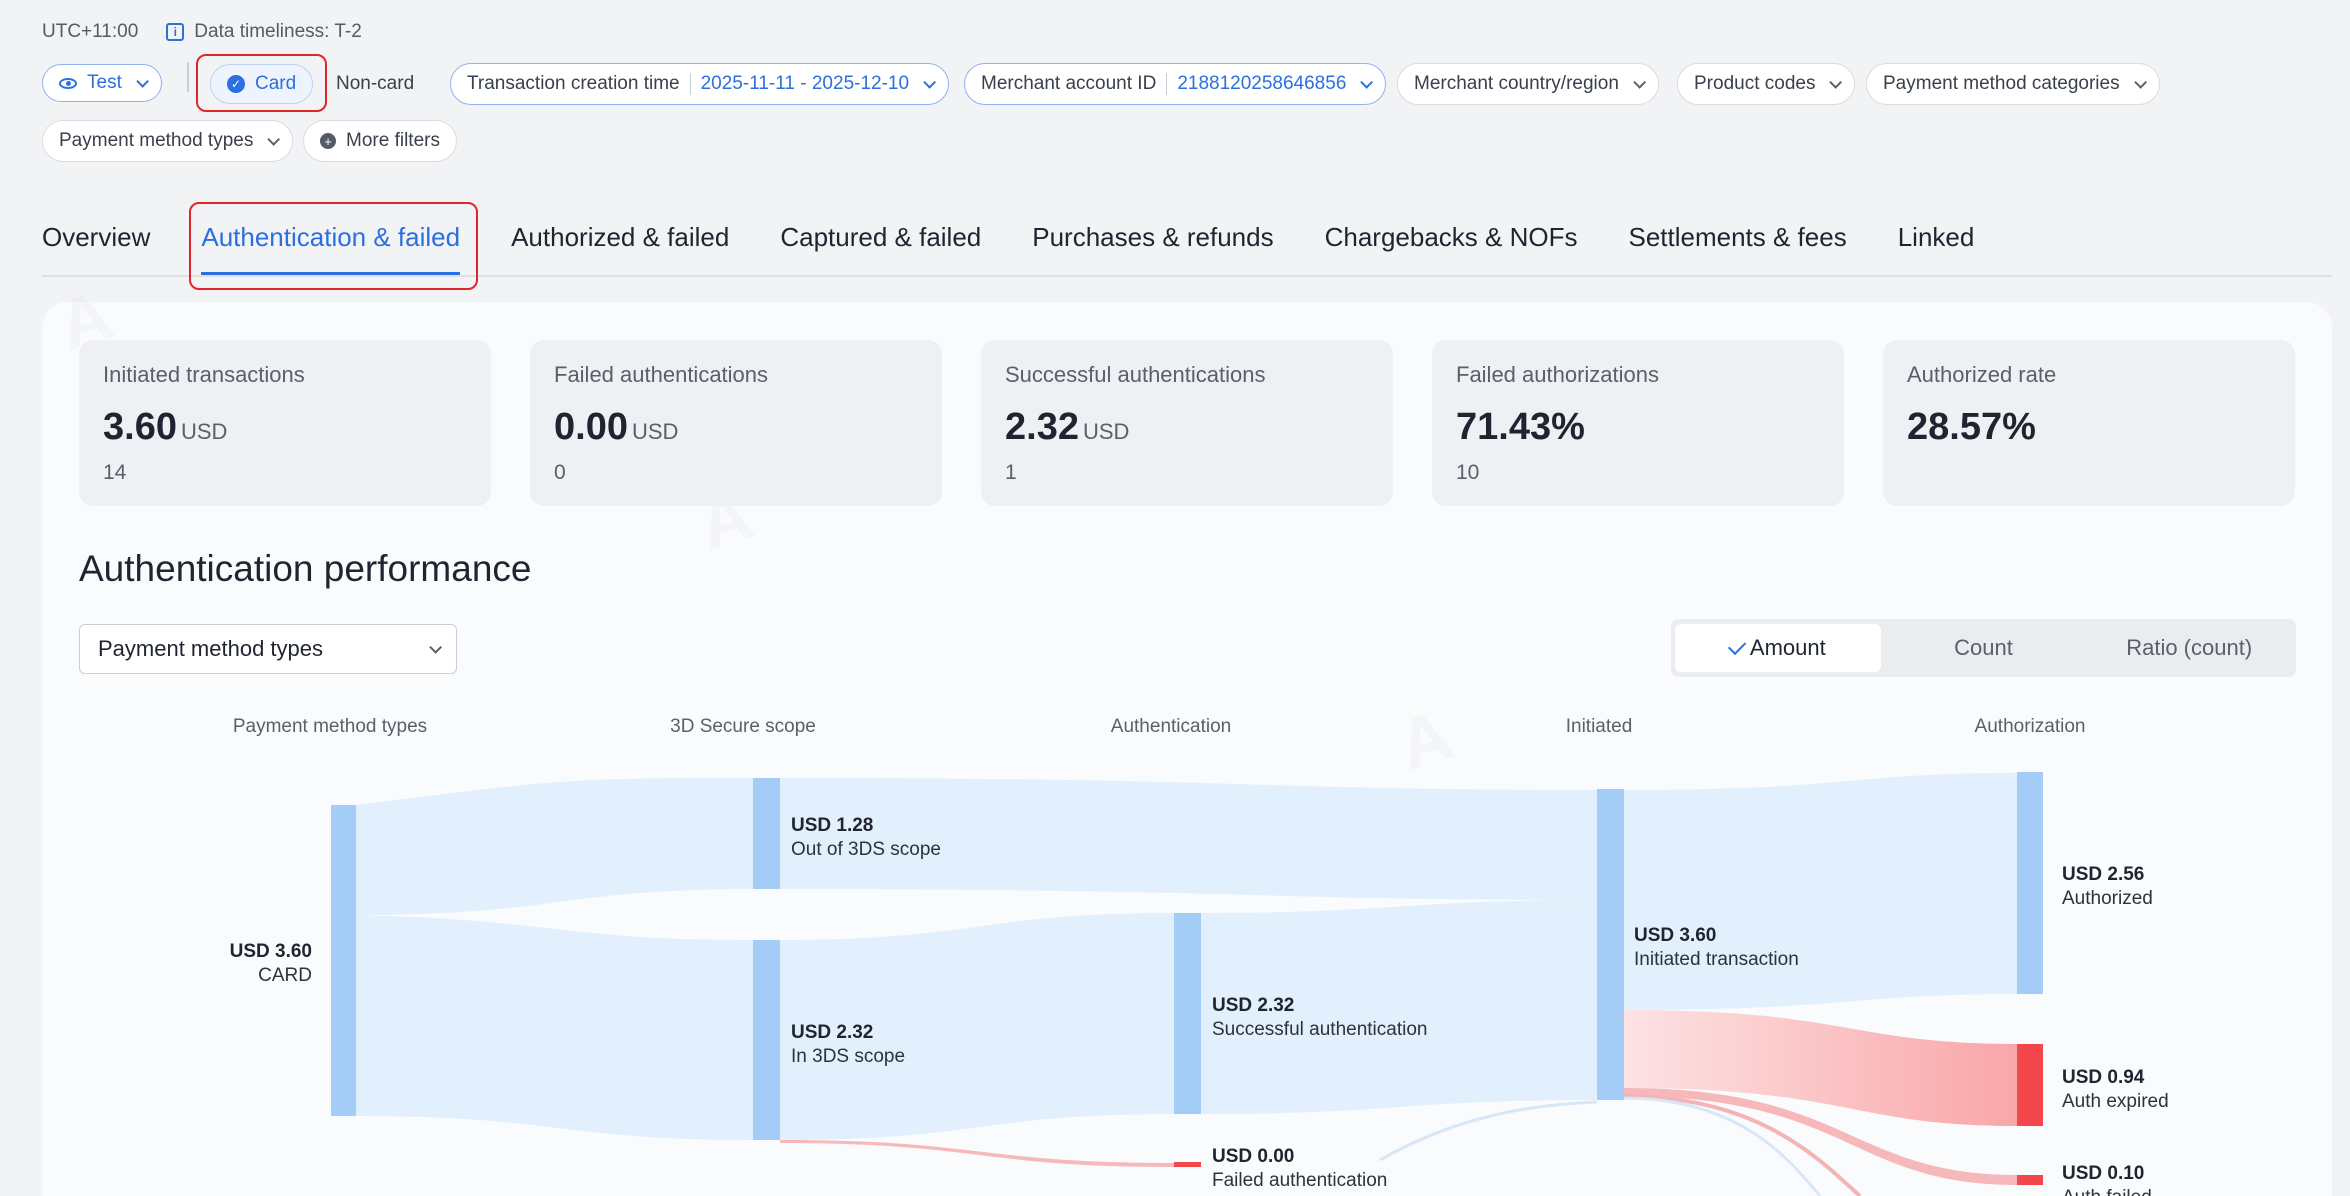 This screenshot has width=2350, height=1196. I want to click on merchant-id-value: 2188120258646856, so click(1256, 84).